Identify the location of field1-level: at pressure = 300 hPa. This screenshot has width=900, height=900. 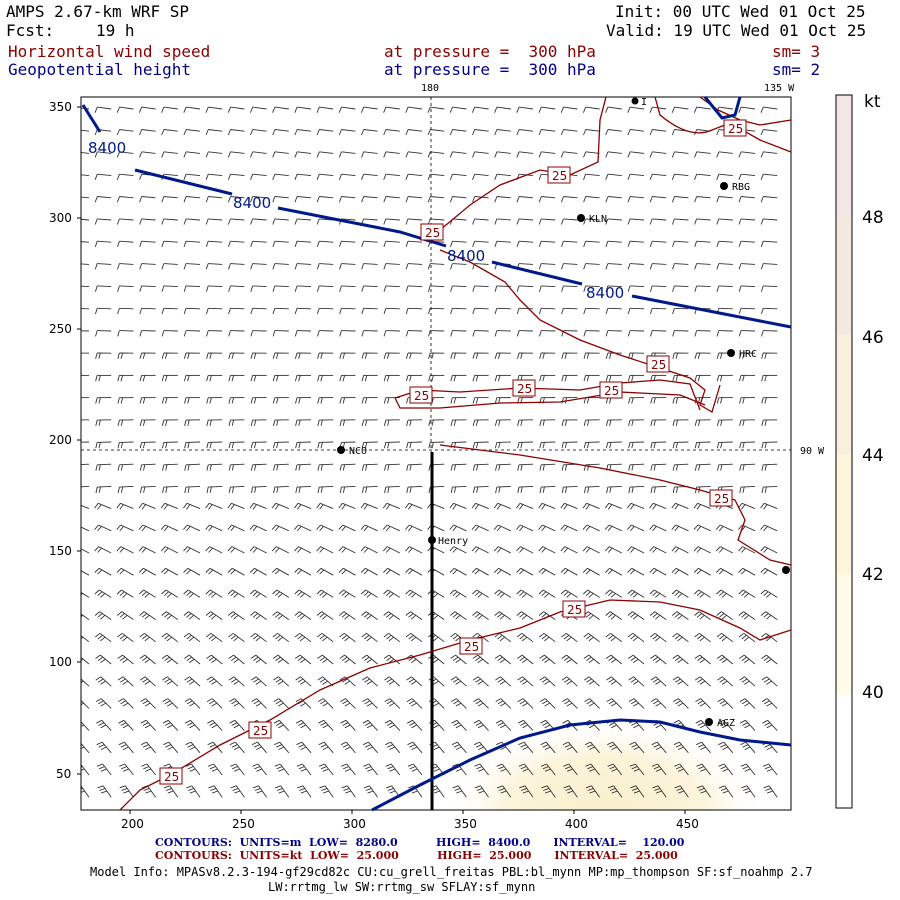
(490, 51).